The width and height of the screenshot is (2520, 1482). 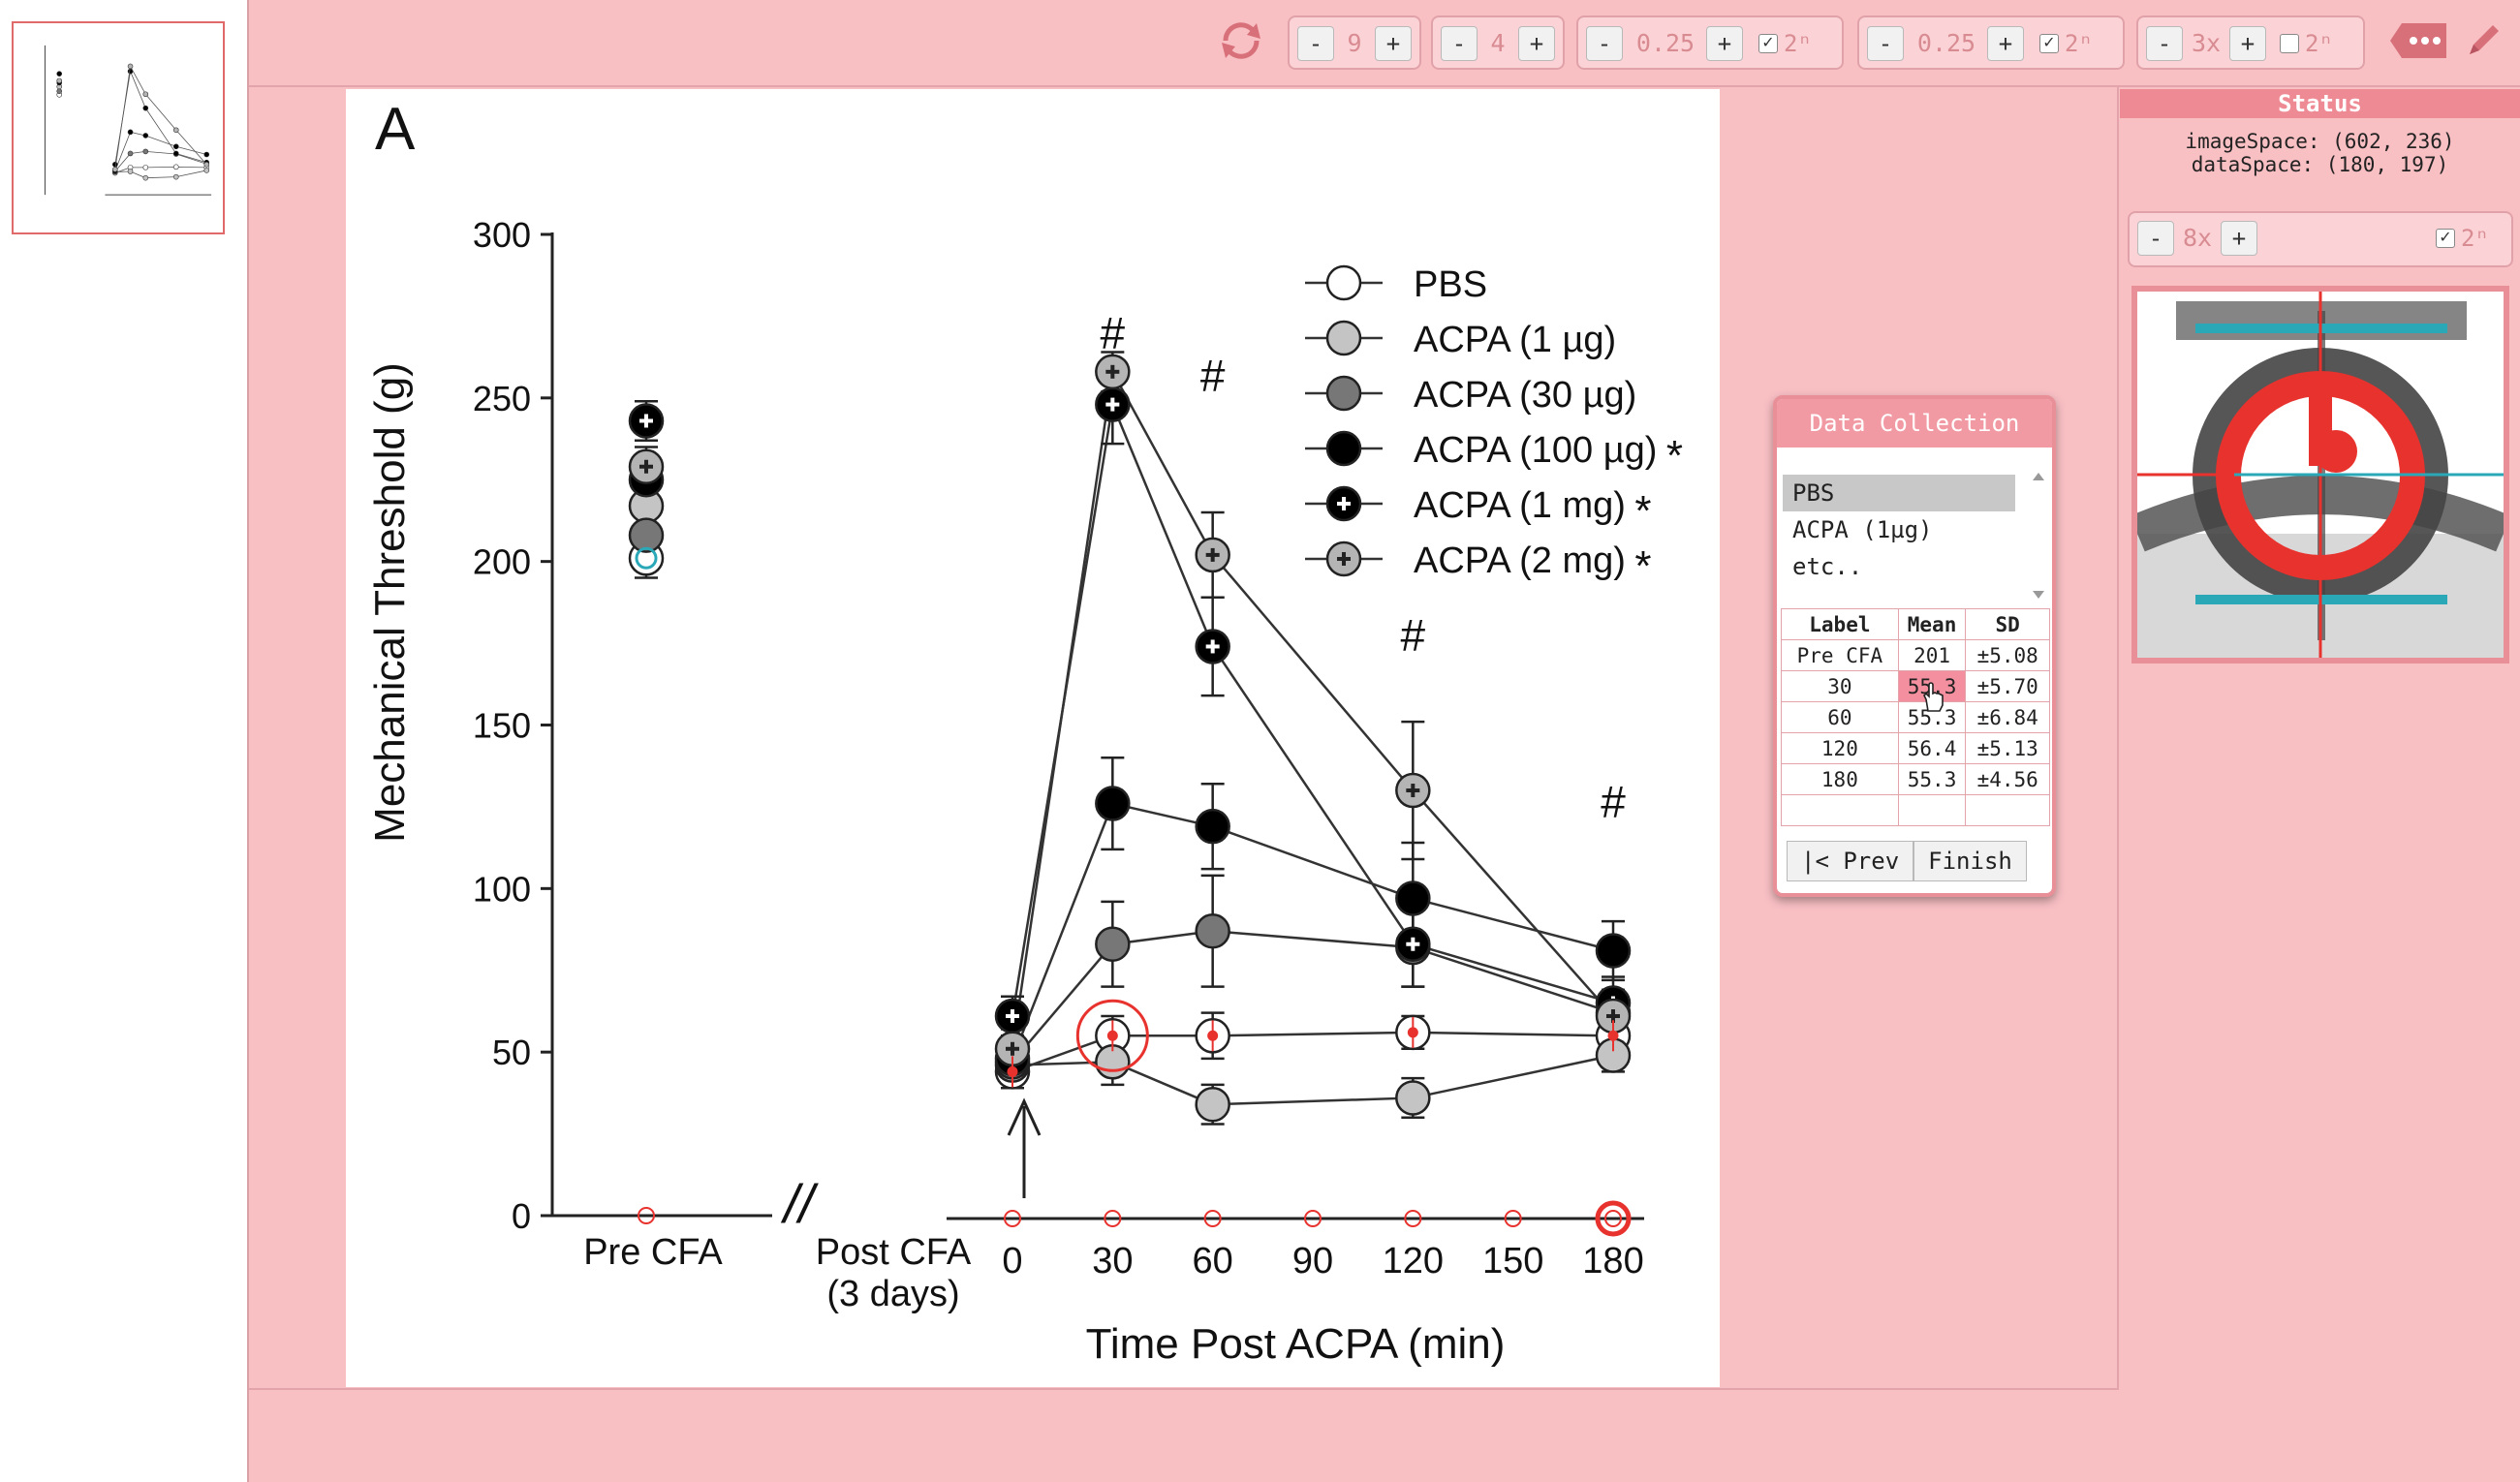 I want to click on series-item-acpa-1ug: ACPA (1µg), so click(x=1862, y=530).